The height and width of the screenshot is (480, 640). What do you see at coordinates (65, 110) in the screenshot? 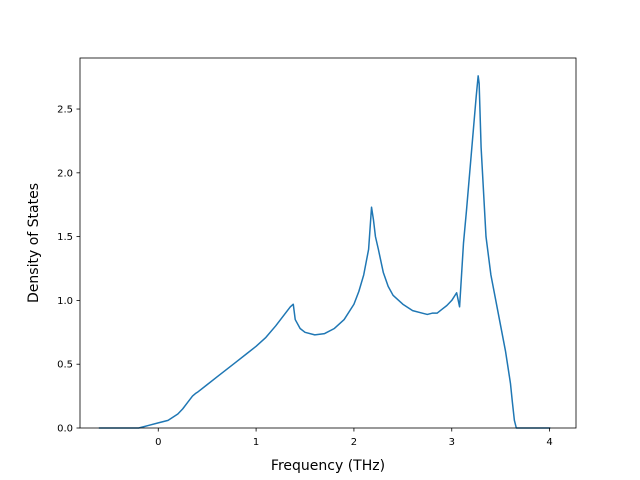
I see `y-tick-label: 2.5` at bounding box center [65, 110].